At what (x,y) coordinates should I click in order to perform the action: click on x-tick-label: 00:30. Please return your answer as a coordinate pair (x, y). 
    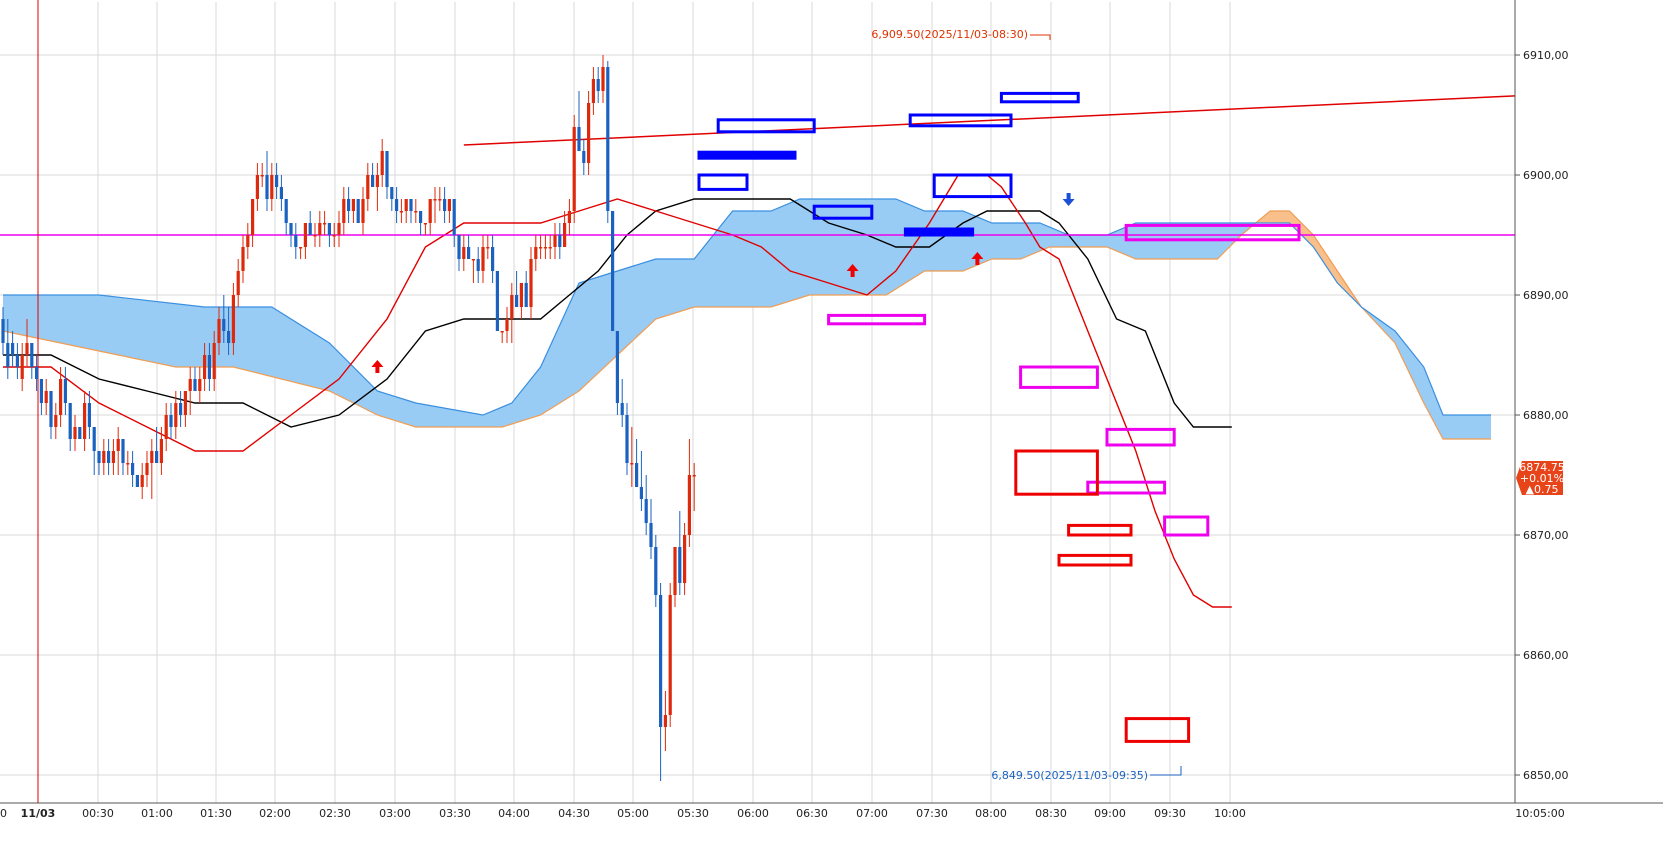
    Looking at the image, I should click on (98, 813).